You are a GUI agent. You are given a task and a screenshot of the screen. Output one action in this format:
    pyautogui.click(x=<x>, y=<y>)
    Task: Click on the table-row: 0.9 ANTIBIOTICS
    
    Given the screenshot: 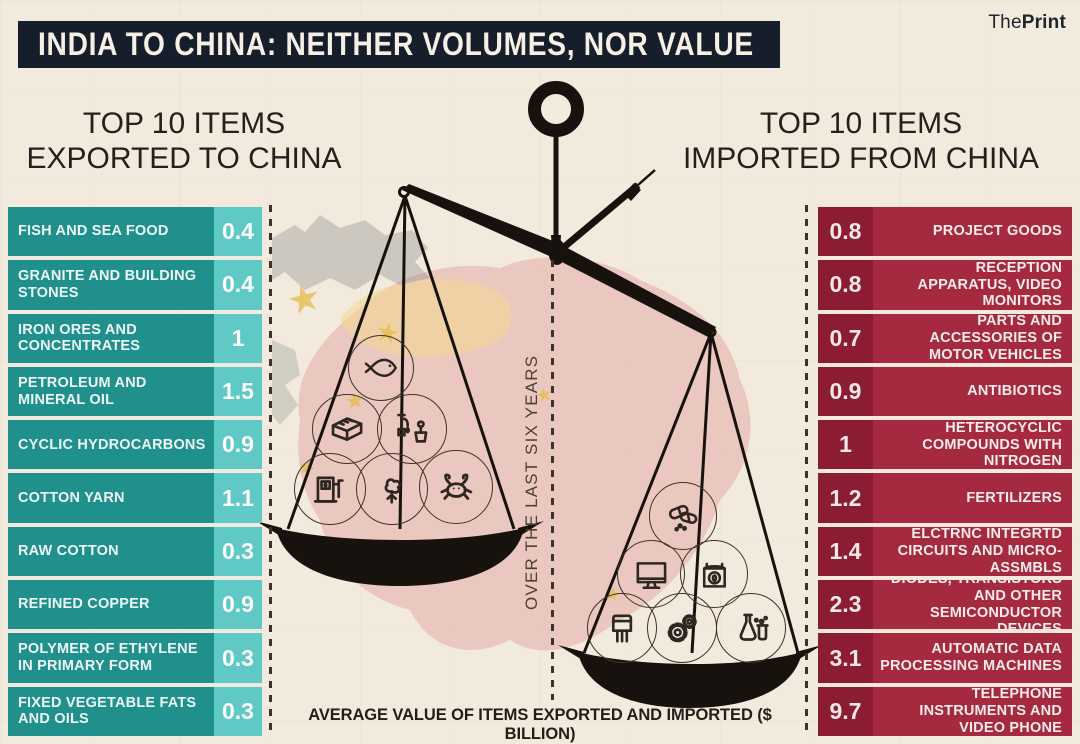 What is the action you would take?
    pyautogui.click(x=945, y=391)
    